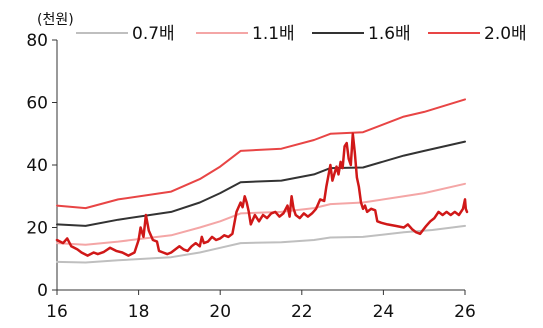 This screenshot has height=328, width=543. What do you see at coordinates (505, 34) in the screenshot?
I see `legend-label: 2.0배` at bounding box center [505, 34].